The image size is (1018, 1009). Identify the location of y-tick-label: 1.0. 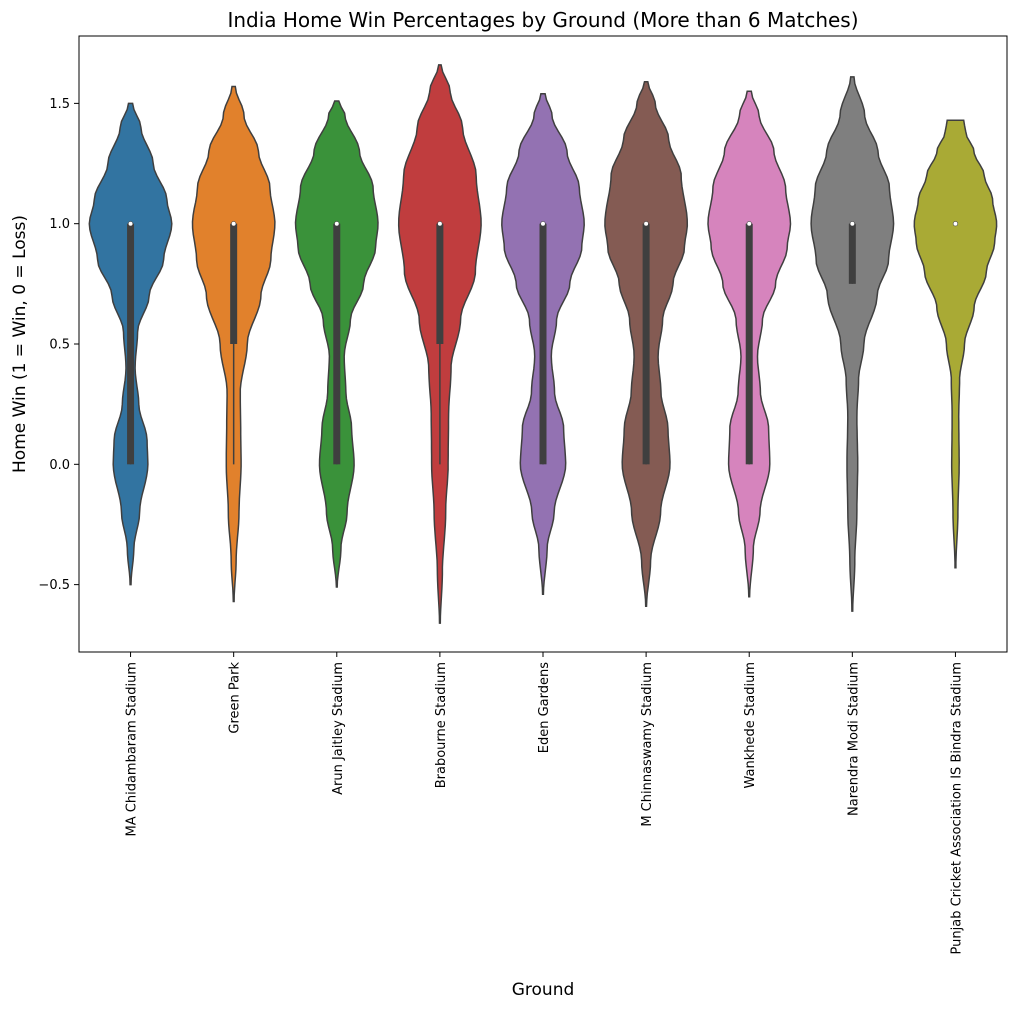
(59, 224).